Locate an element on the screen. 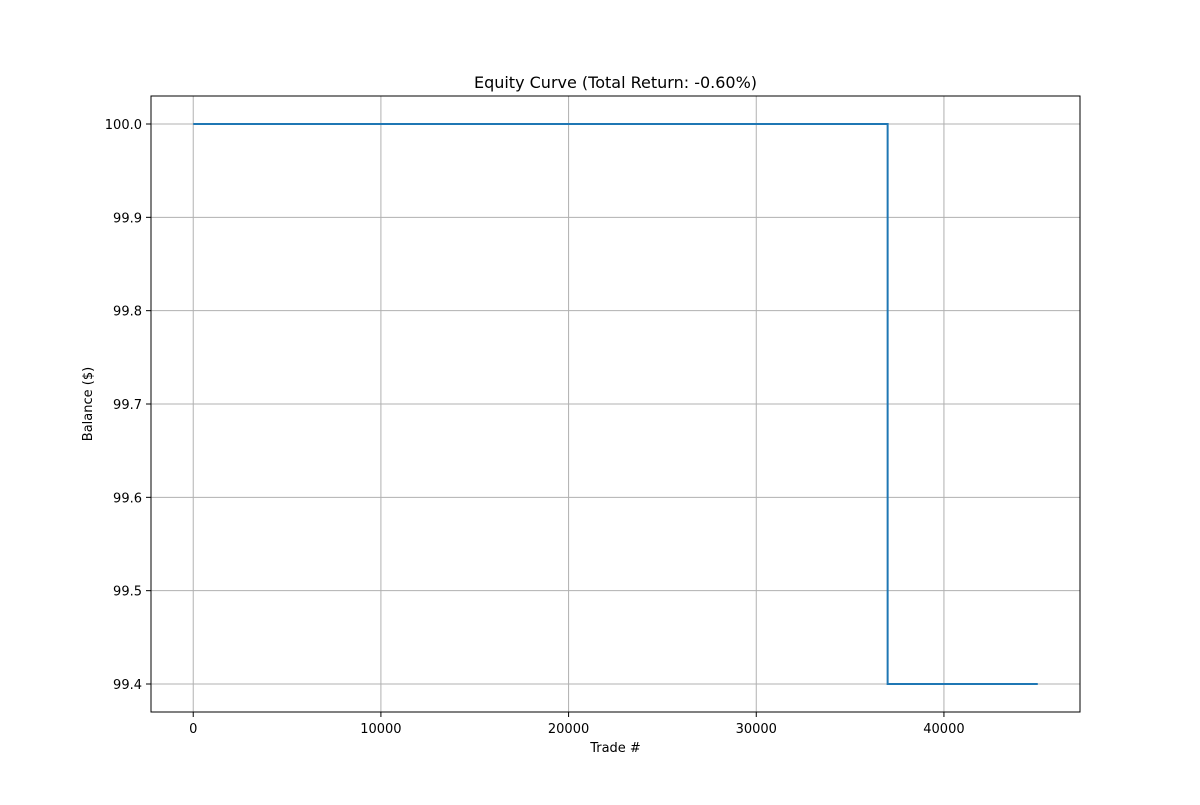  x-tick-label: 0 is located at coordinates (193, 729).